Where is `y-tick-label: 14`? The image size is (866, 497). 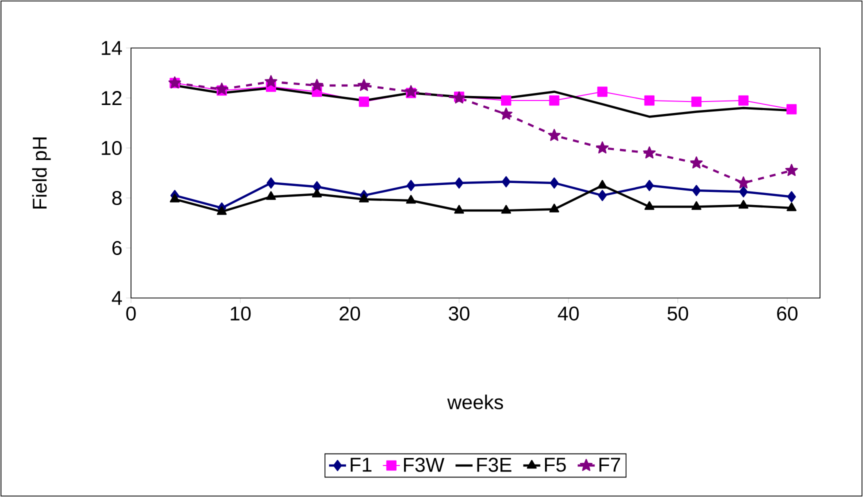
y-tick-label: 14 is located at coordinates (112, 48).